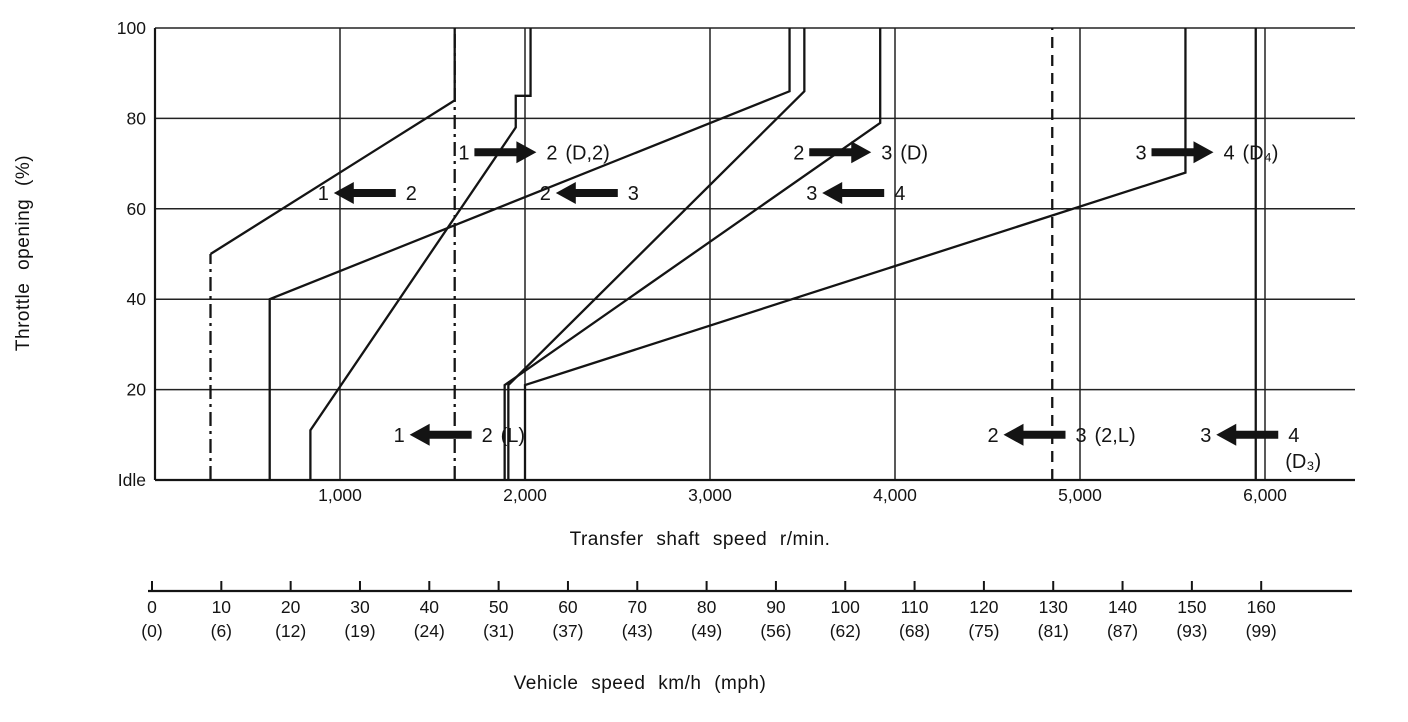 The width and height of the screenshot is (1408, 722). What do you see at coordinates (1053, 607) in the screenshot?
I see `x2-kmh-label: 130` at bounding box center [1053, 607].